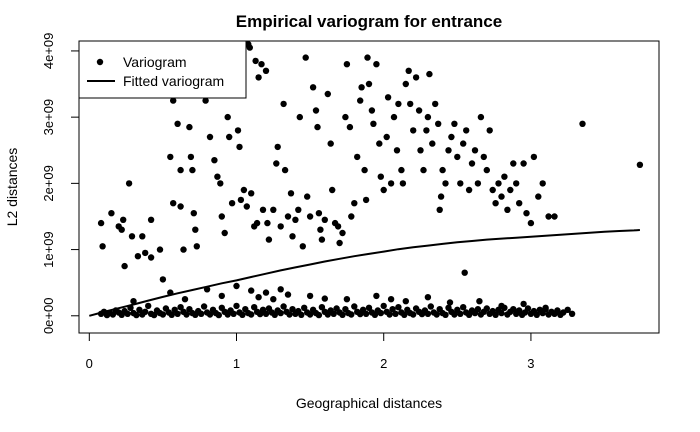  I want to click on y-tick-label: 2e+09, so click(48, 183).